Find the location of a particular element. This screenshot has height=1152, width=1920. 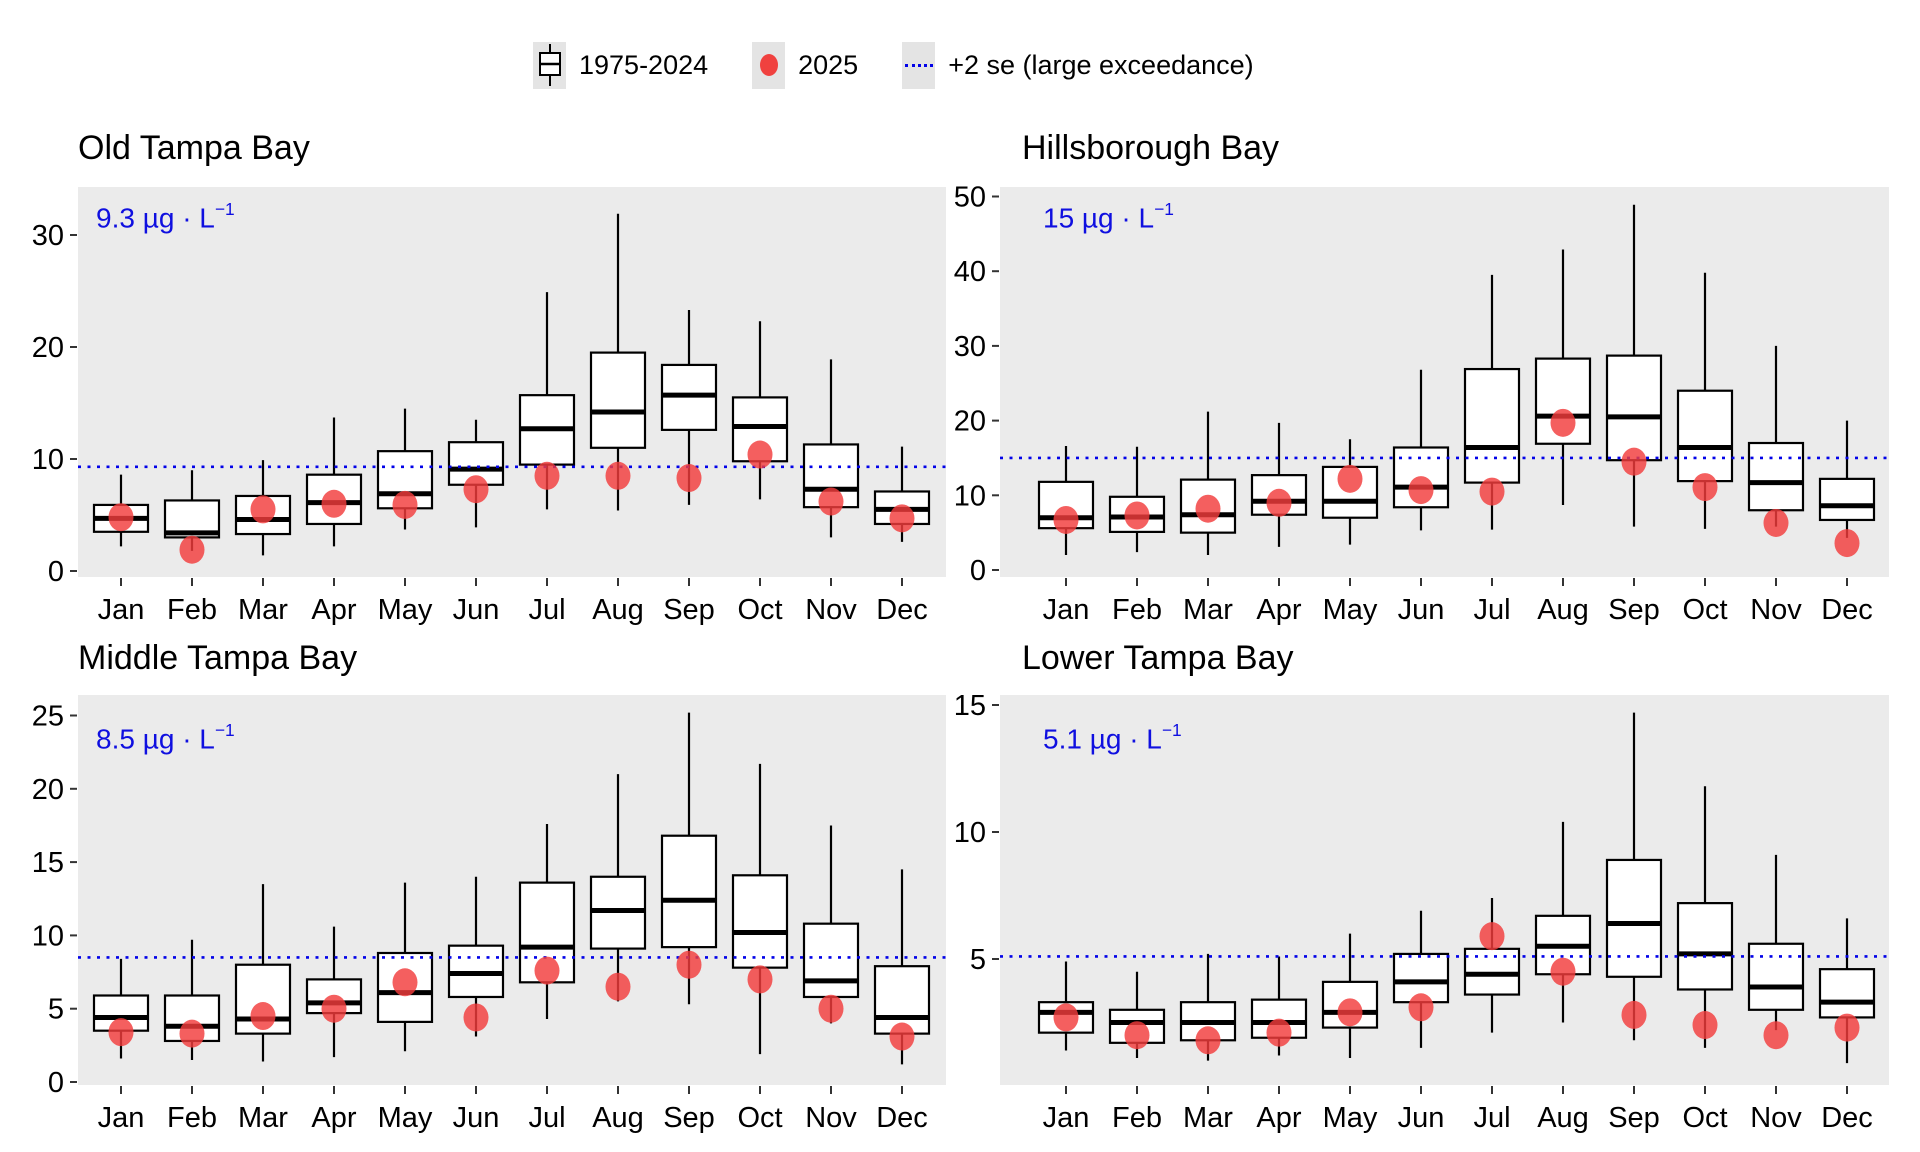

dotted-line-glyph is located at coordinates (918, 65).